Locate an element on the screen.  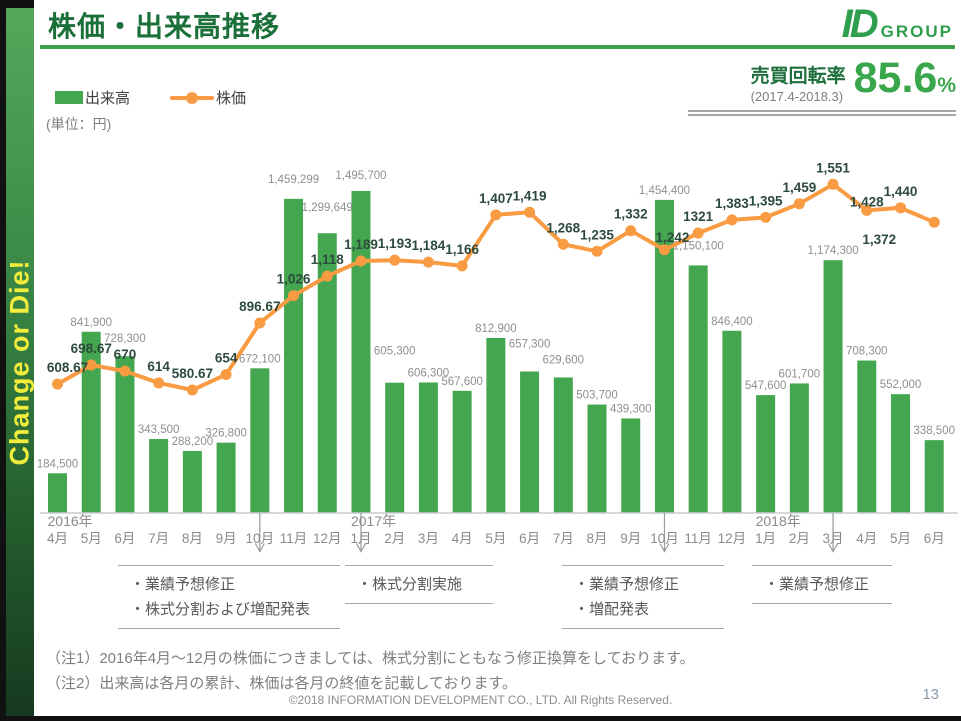
volume-value-label: 672,100 is located at coordinates (260, 359).